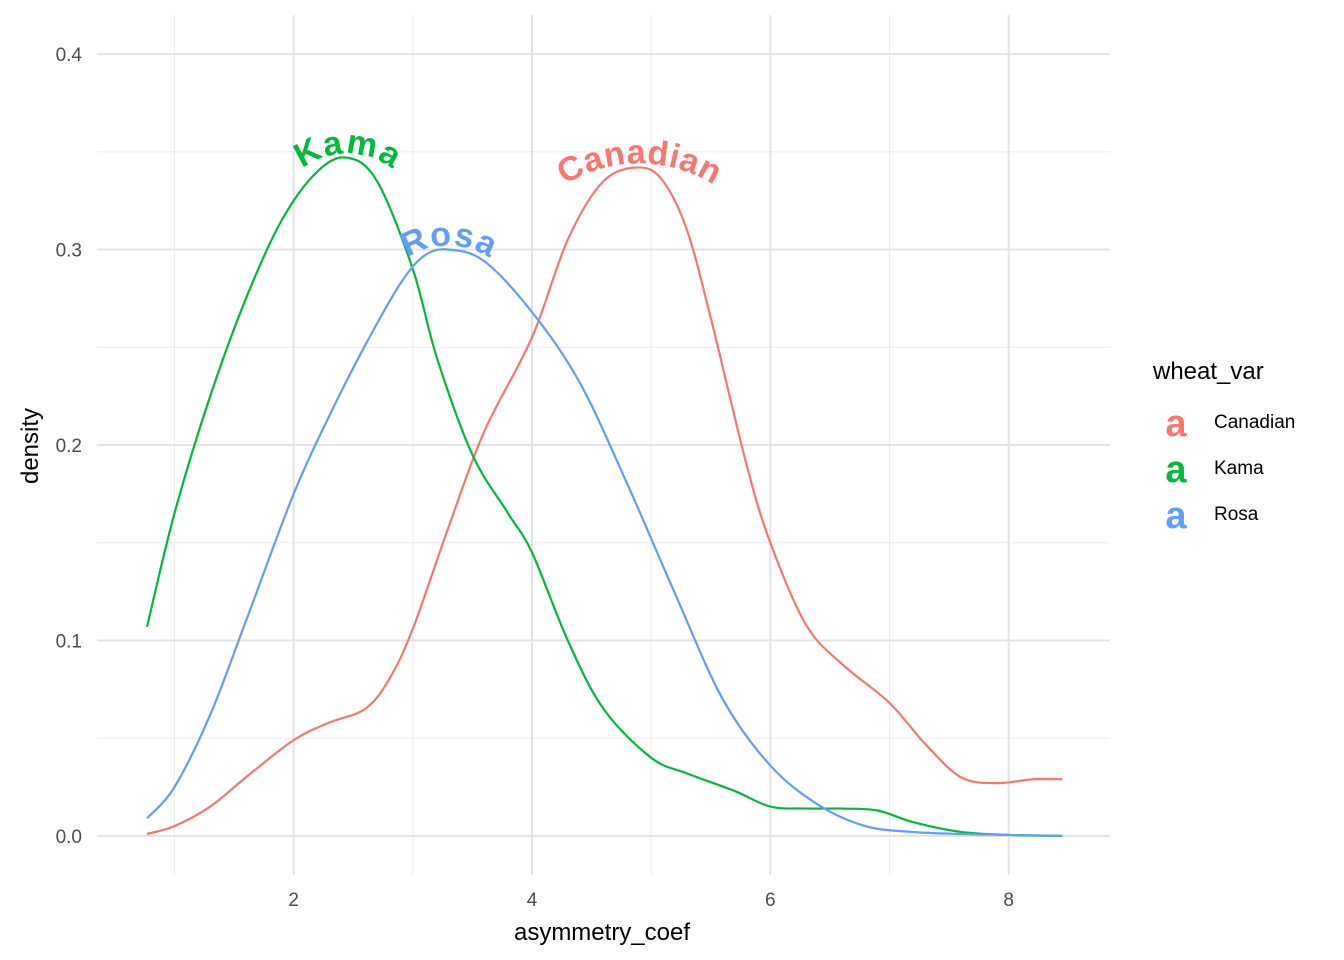  I want to click on curve-label-text-rosa: Rosa, so click(449, 240).